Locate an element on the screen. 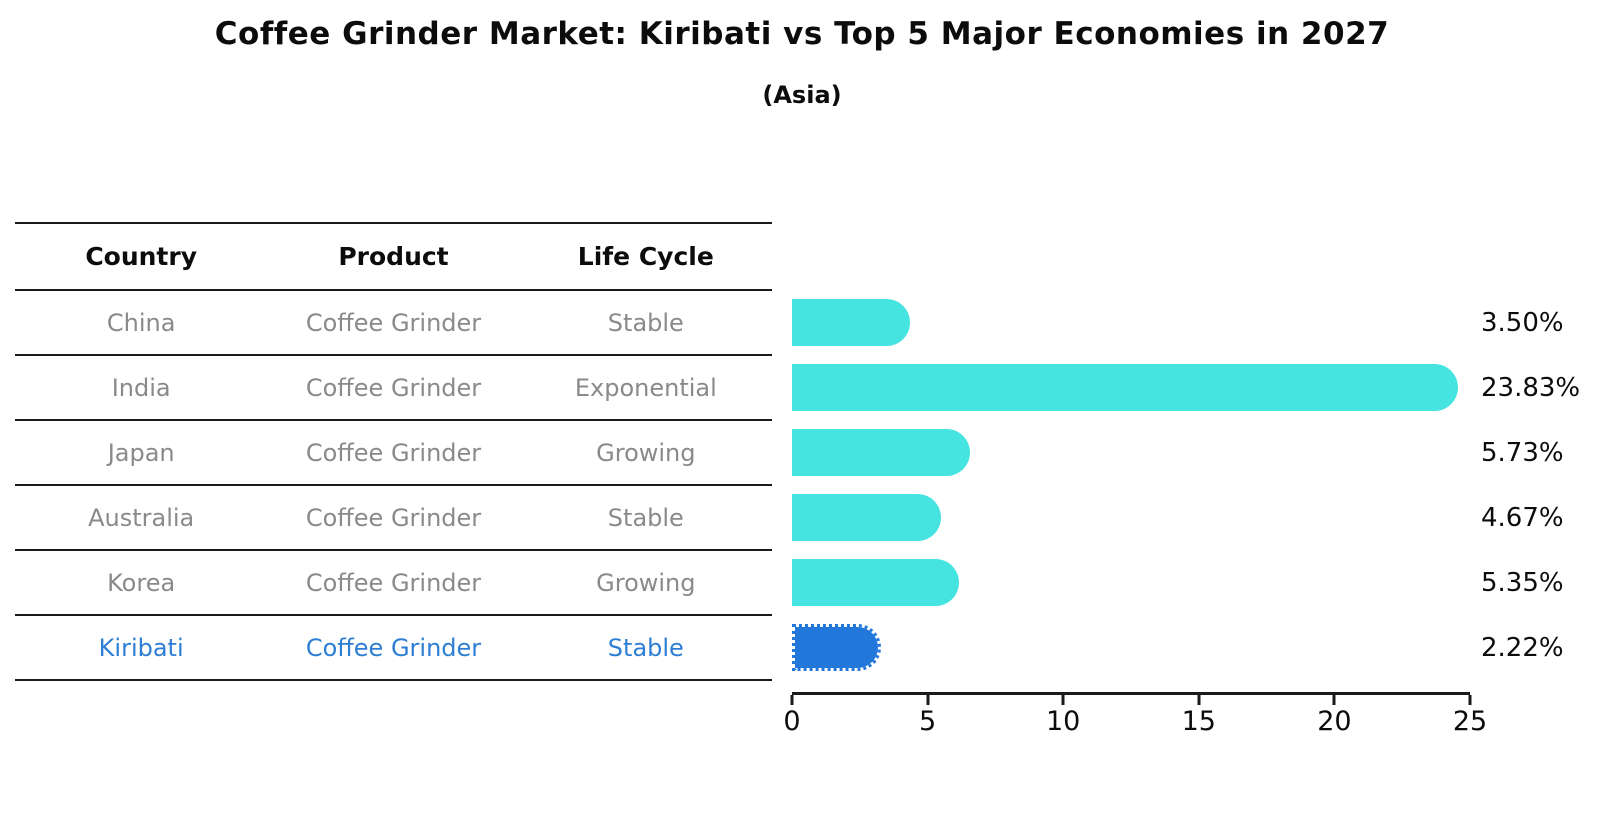 This screenshot has width=1604, height=823. bar-row: 4.67% is located at coordinates (1178, 517).